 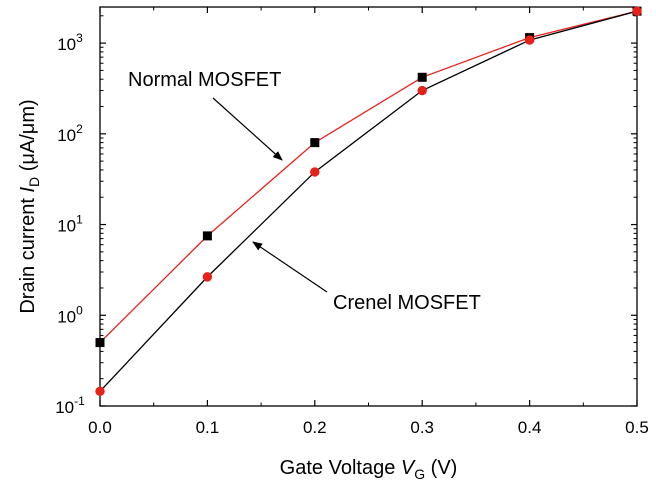 I want to click on y-axis-title: Drain current ID (μA/μm), so click(x=29, y=206).